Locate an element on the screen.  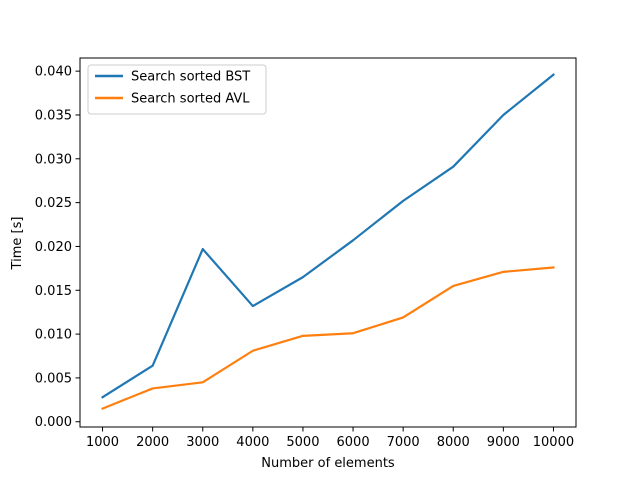
y-tick-label: 0.010 is located at coordinates (53, 335).